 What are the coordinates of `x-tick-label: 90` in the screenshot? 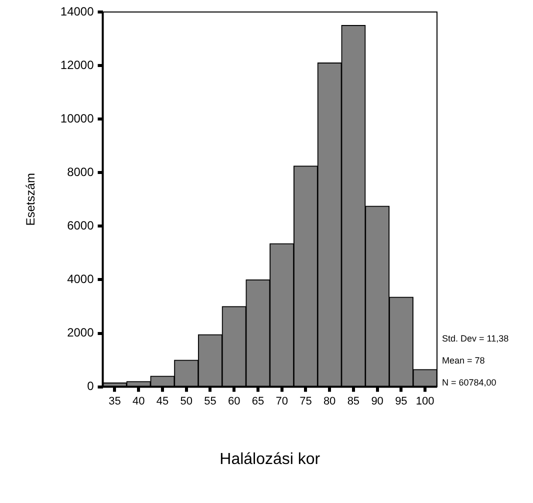 It's located at (377, 401).